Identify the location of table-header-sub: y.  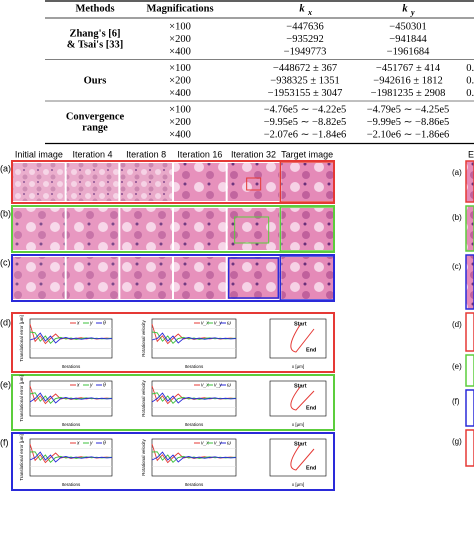
(412, 12).